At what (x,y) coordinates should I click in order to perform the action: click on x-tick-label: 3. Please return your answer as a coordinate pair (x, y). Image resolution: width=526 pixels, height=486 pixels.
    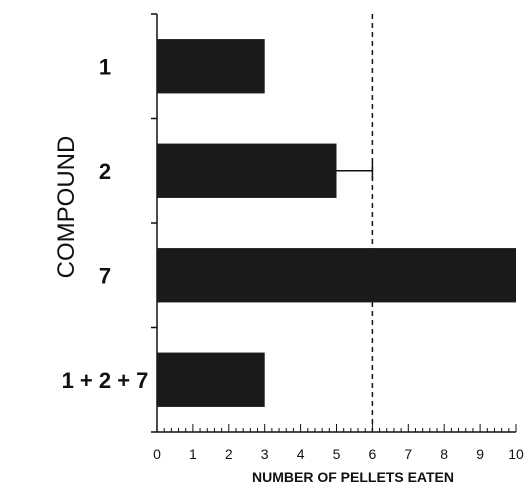
    Looking at the image, I should click on (265, 454).